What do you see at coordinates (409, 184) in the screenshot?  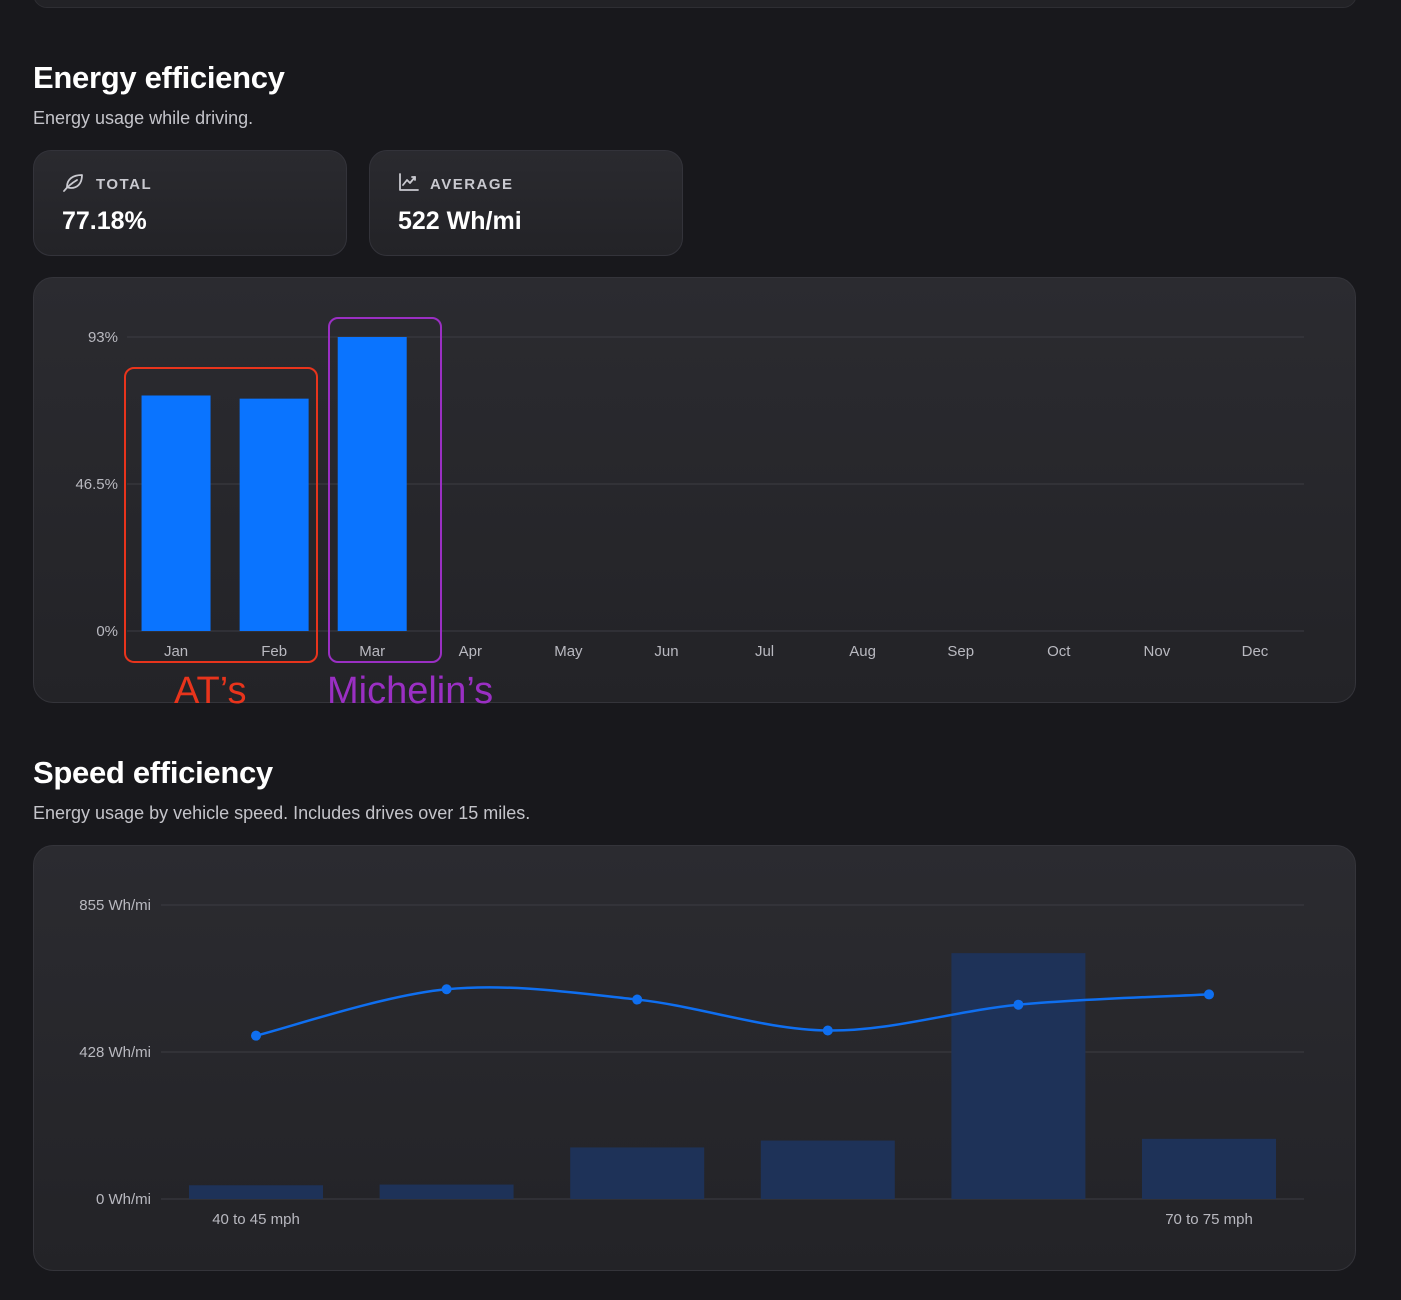 I see `line-chart-icon` at bounding box center [409, 184].